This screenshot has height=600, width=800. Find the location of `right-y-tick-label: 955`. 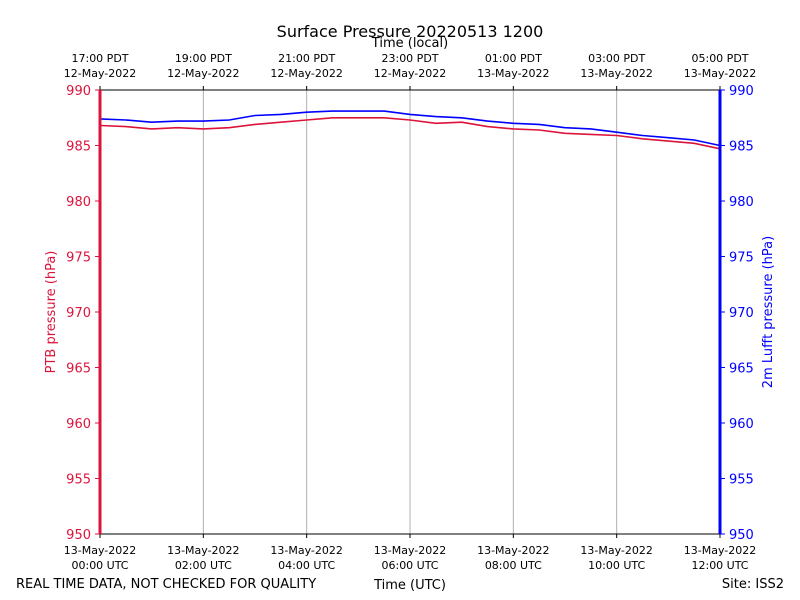

right-y-tick-label: 955 is located at coordinates (741, 480).